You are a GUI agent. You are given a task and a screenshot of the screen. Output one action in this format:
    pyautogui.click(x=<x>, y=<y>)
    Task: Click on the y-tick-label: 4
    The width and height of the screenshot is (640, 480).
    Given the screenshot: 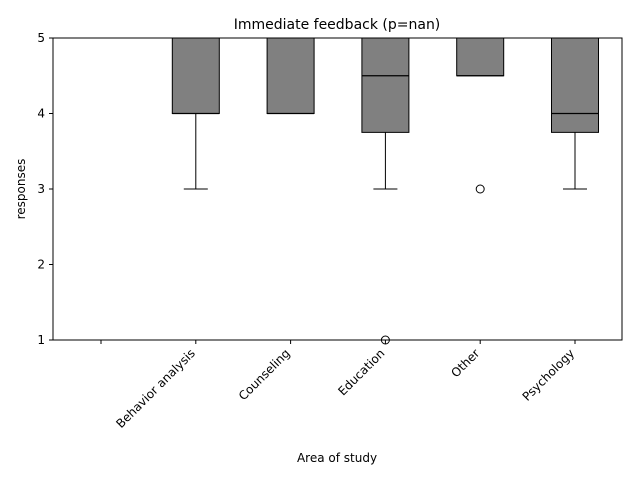 What is the action you would take?
    pyautogui.click(x=41, y=114)
    